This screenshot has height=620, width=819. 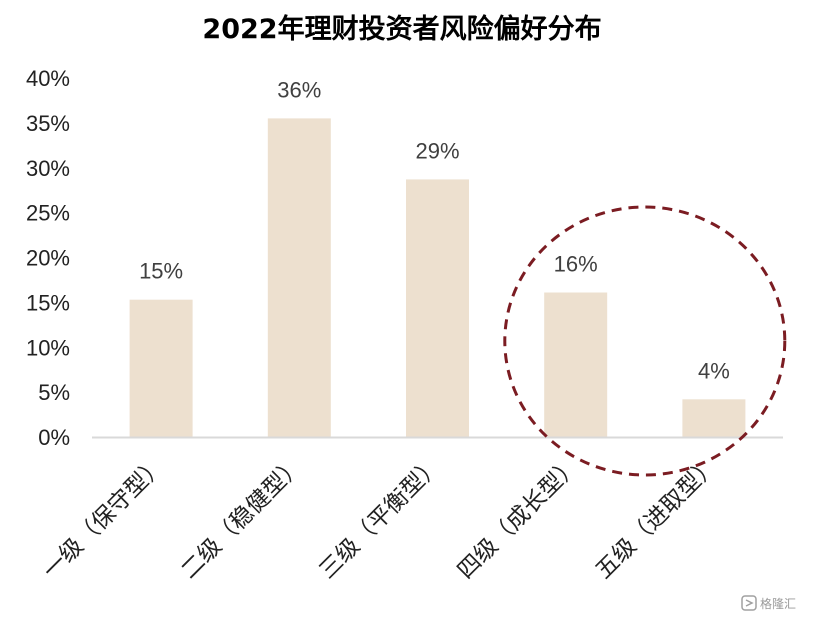 I want to click on data-label: 36%, so click(x=299, y=89).